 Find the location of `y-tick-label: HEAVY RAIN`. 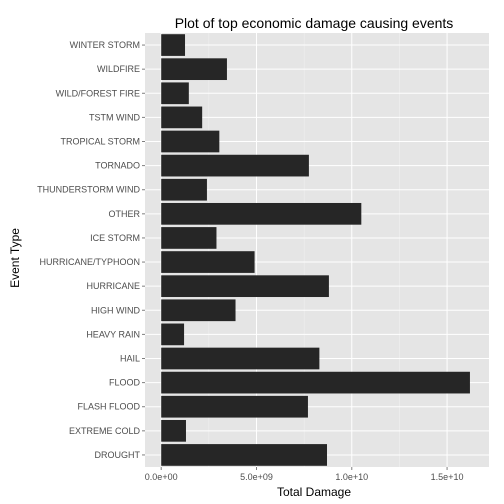

y-tick-label: HEAVY RAIN is located at coordinates (113, 334).